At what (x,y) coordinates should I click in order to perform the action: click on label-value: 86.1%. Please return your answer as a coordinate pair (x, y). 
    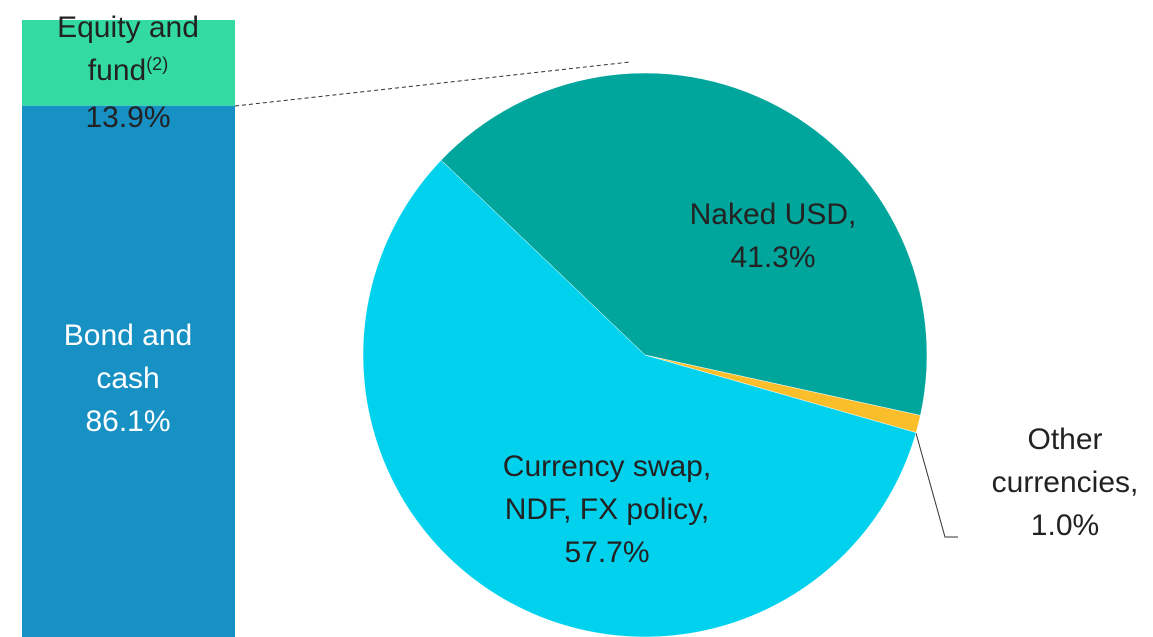
    Looking at the image, I should click on (128, 421).